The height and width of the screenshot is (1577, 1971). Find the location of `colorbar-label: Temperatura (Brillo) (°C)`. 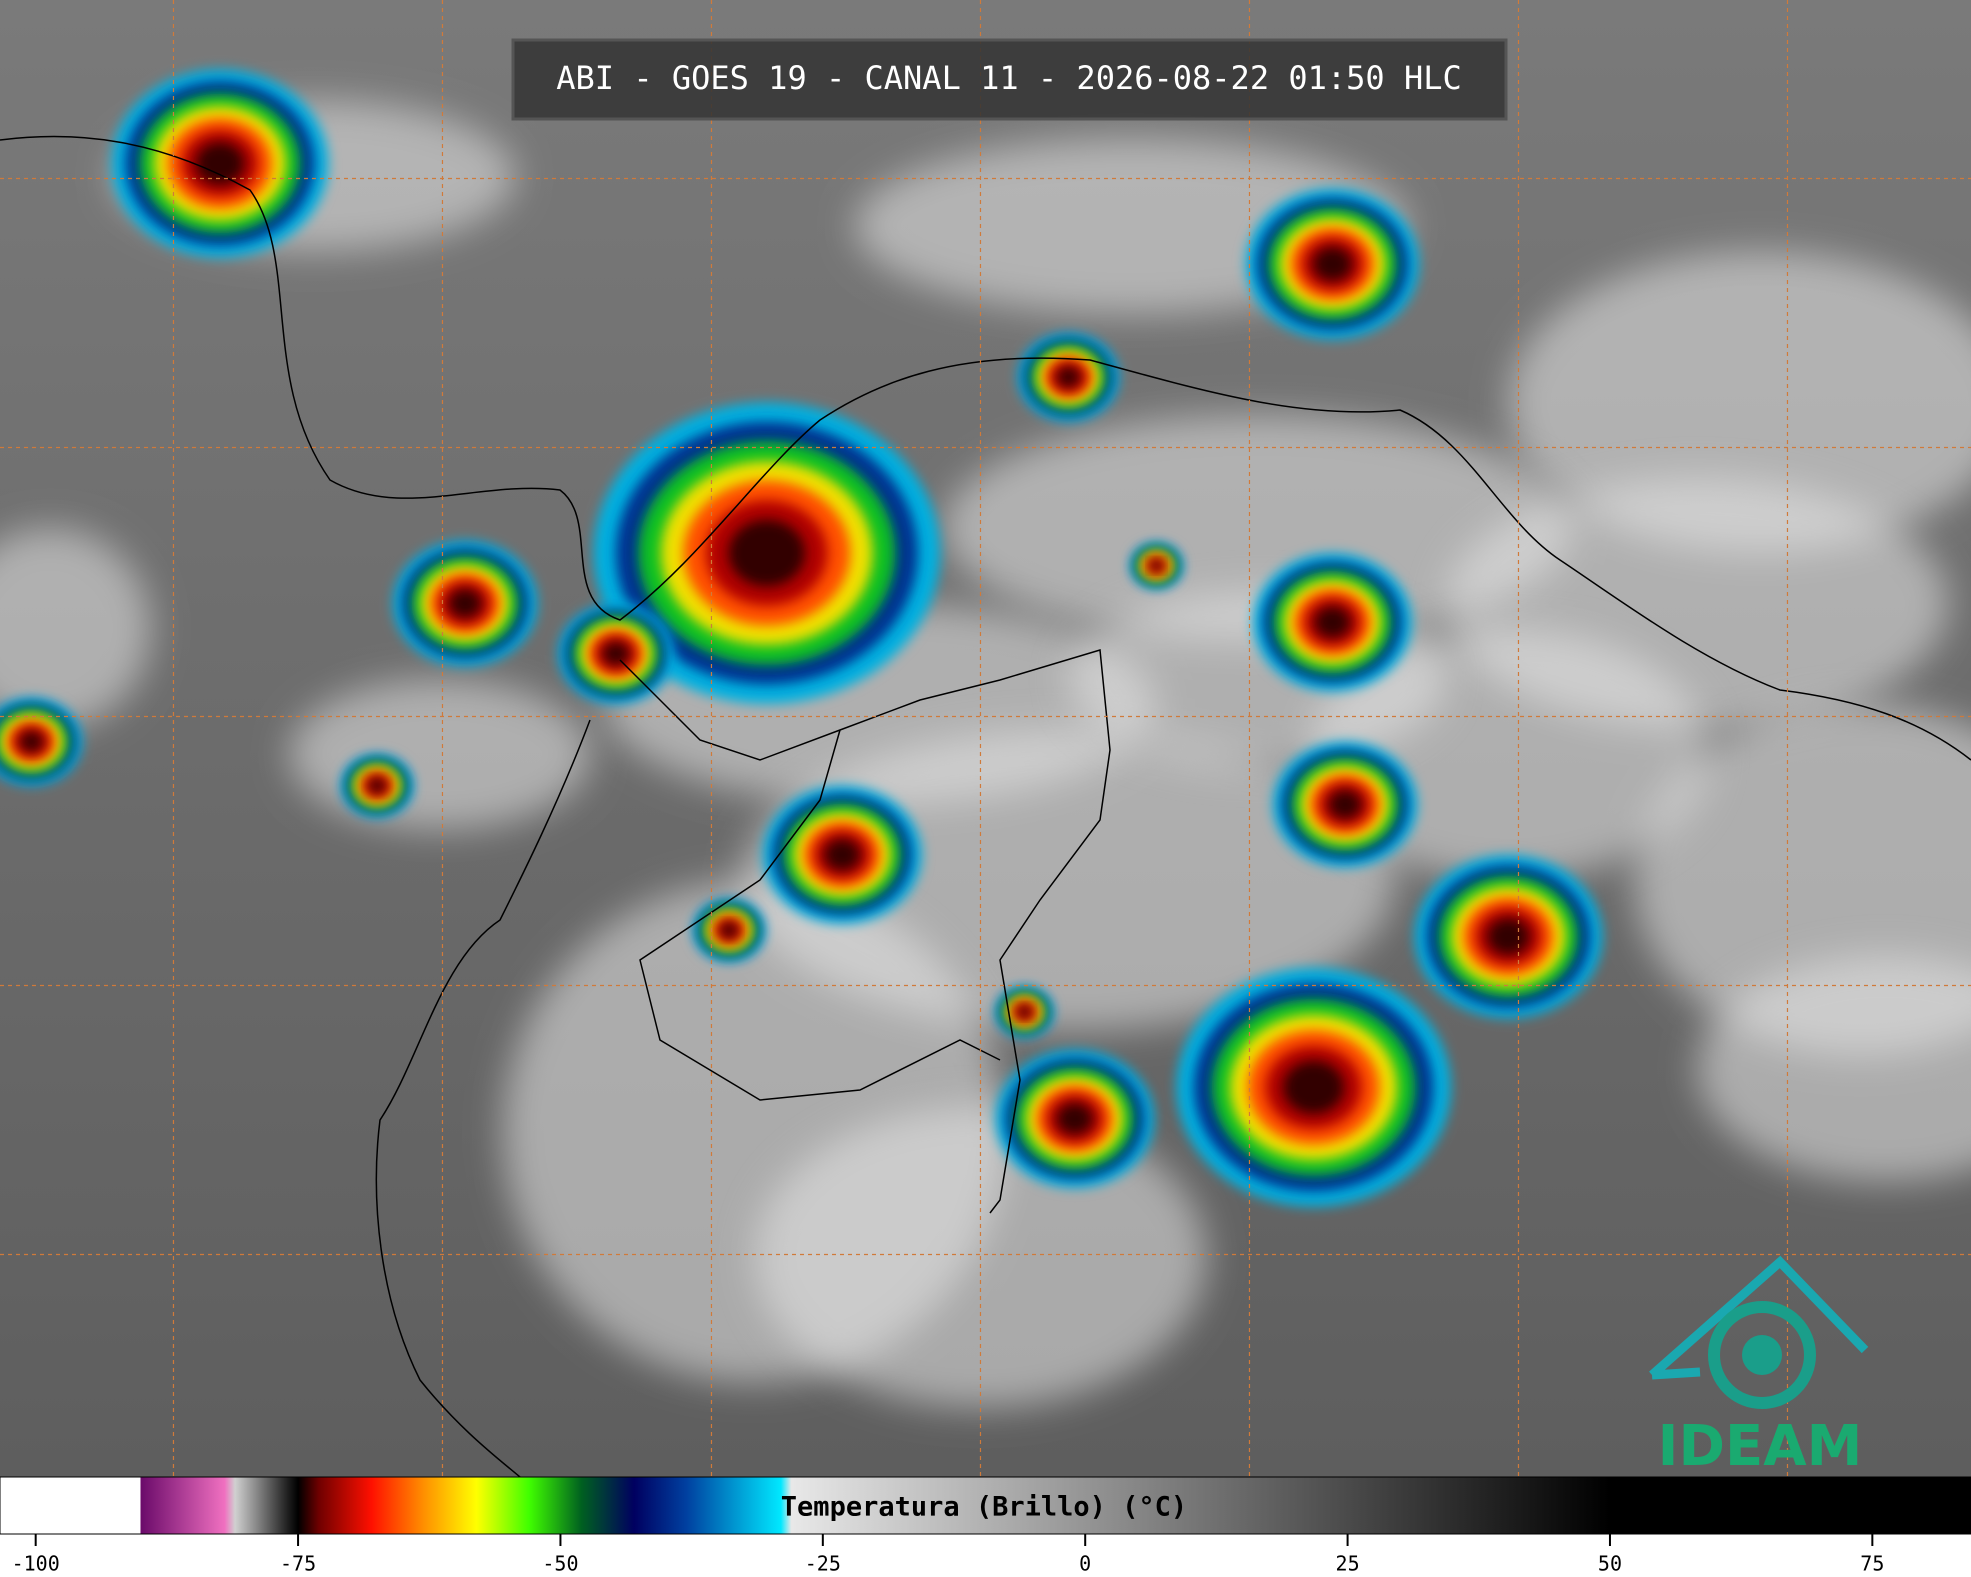

colorbar-label: Temperatura (Brillo) (°C) is located at coordinates (984, 1507).